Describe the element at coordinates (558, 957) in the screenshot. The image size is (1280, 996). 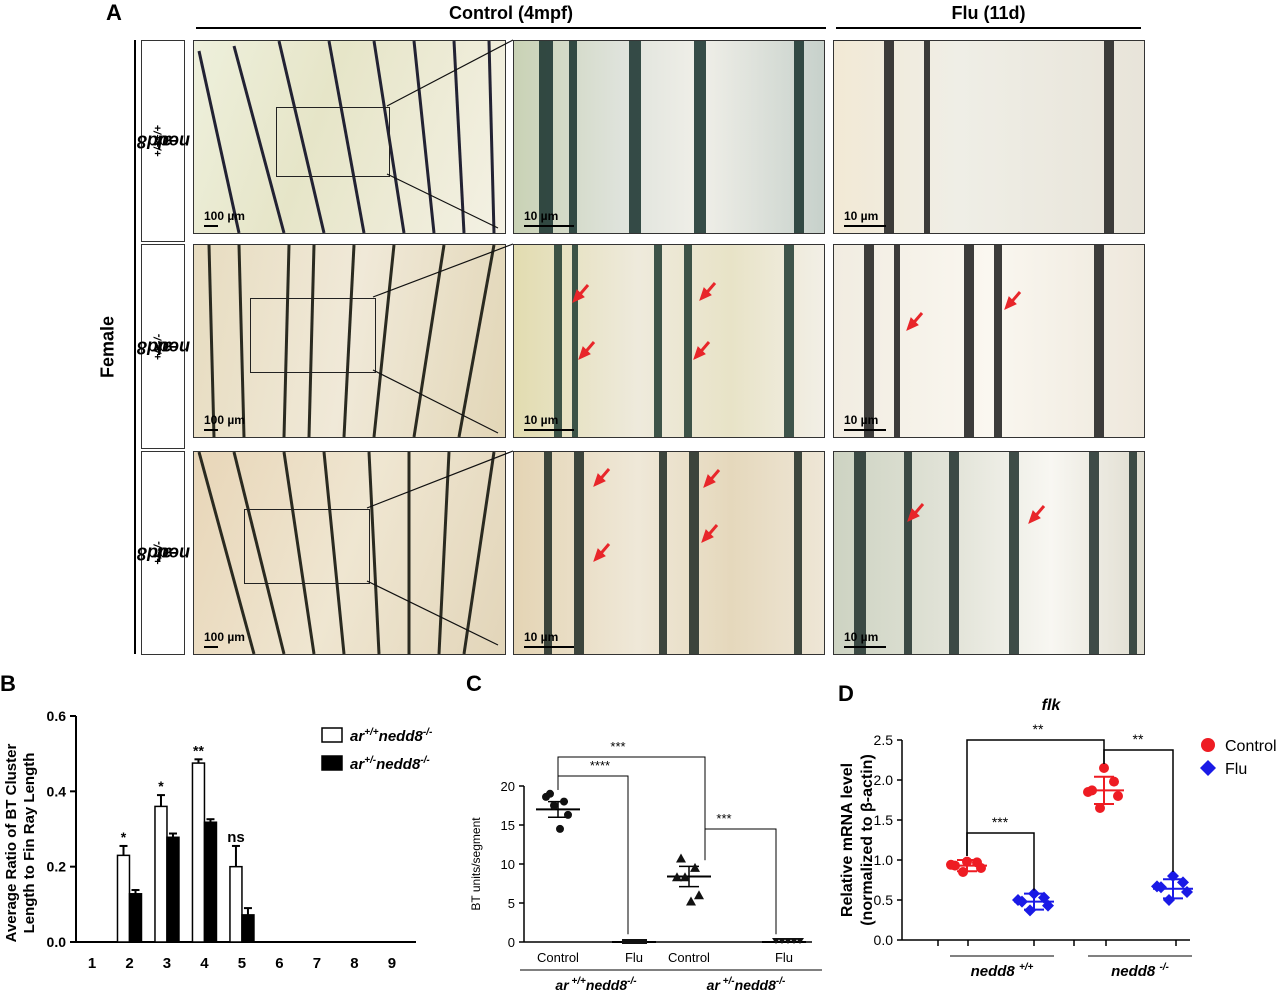
I see `x-tick-label: Control` at that location.